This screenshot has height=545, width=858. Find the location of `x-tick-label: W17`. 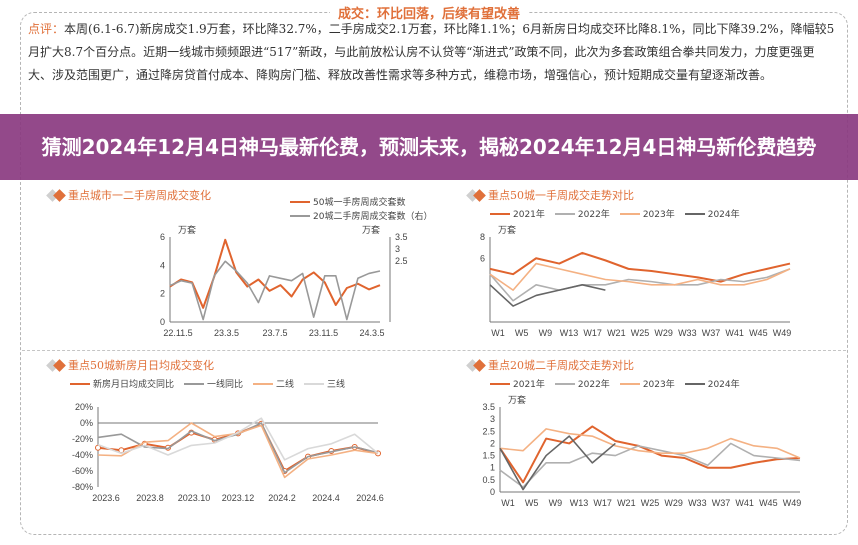

x-tick-label: W17 is located at coordinates (592, 333).